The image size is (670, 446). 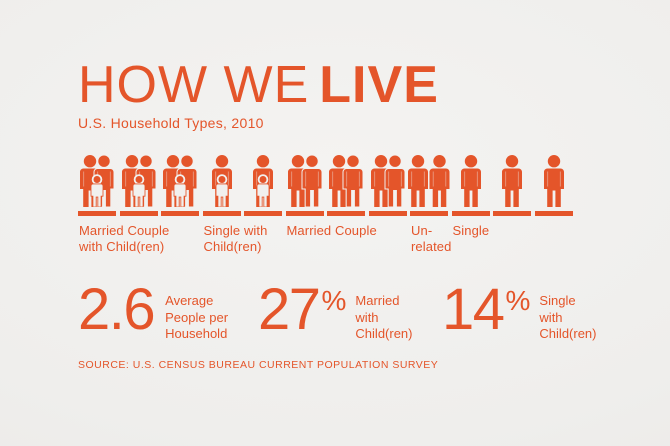 What do you see at coordinates (194, 85) in the screenshot?
I see `title-light: HOW WE` at bounding box center [194, 85].